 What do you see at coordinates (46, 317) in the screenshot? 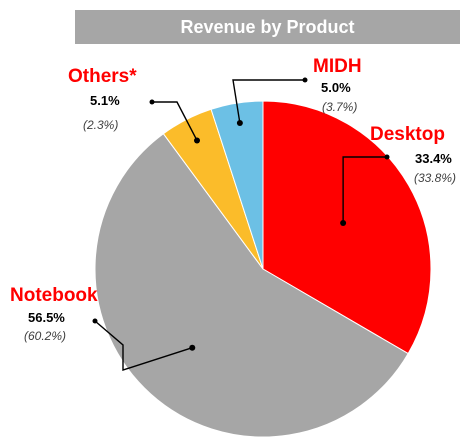
I see `label-notebook-pct: 56.5%` at bounding box center [46, 317].